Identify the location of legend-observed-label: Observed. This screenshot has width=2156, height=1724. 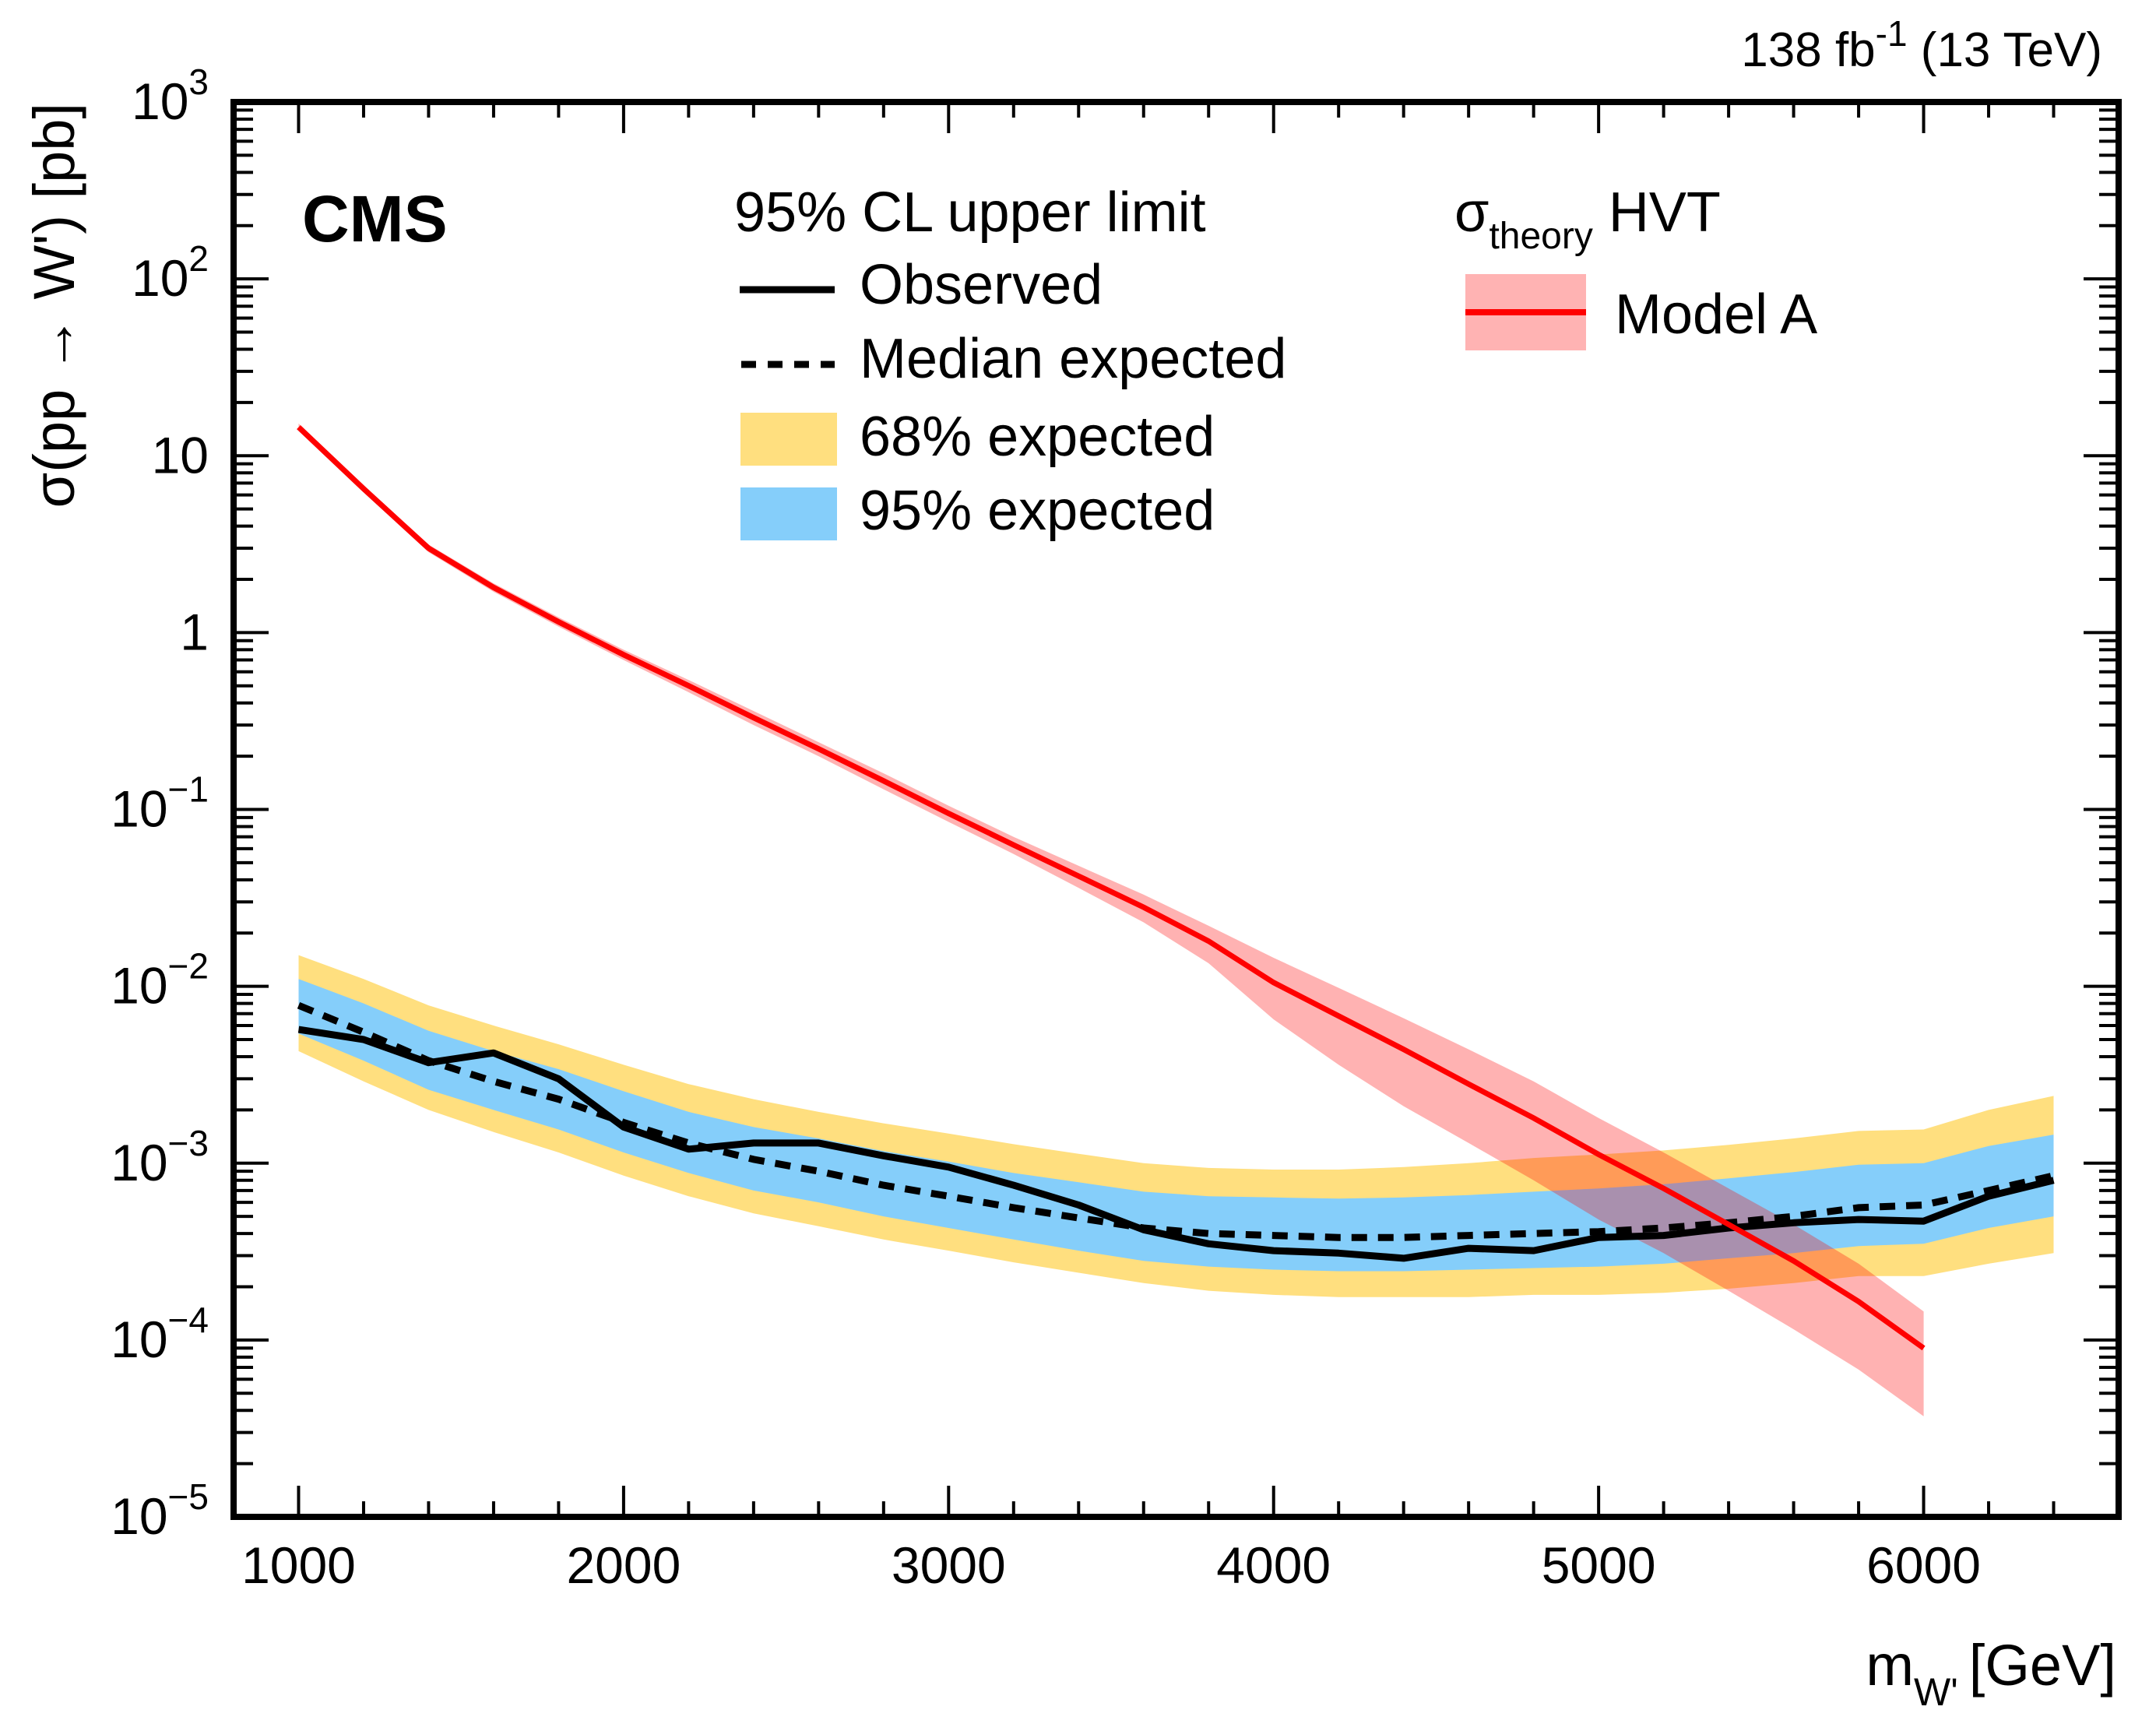
(981, 285).